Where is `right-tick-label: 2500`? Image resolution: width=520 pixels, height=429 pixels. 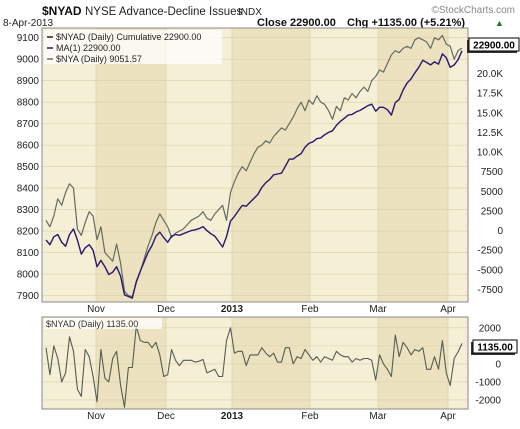 right-tick-label: 2500 is located at coordinates (492, 211).